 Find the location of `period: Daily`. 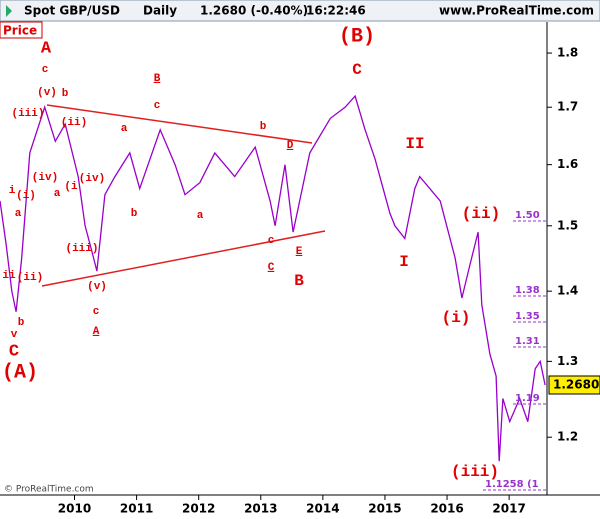

period: Daily is located at coordinates (160, 11).